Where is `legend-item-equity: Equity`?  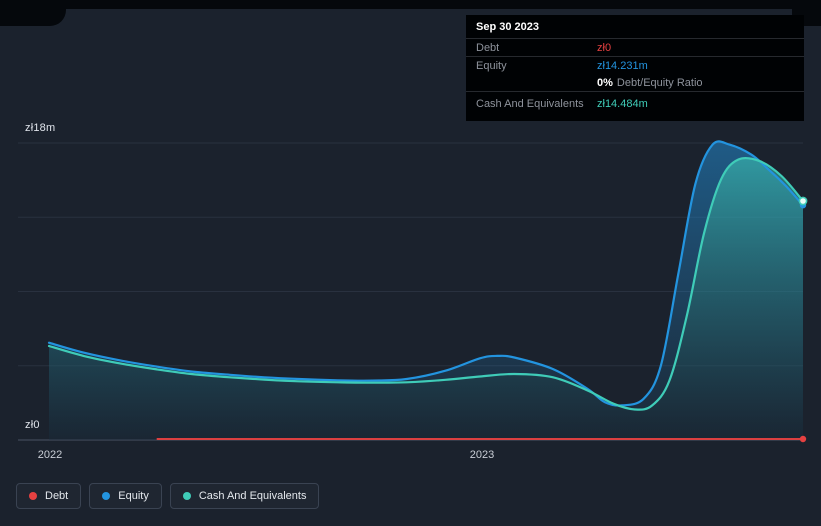 legend-item-equity: Equity is located at coordinates (125, 496).